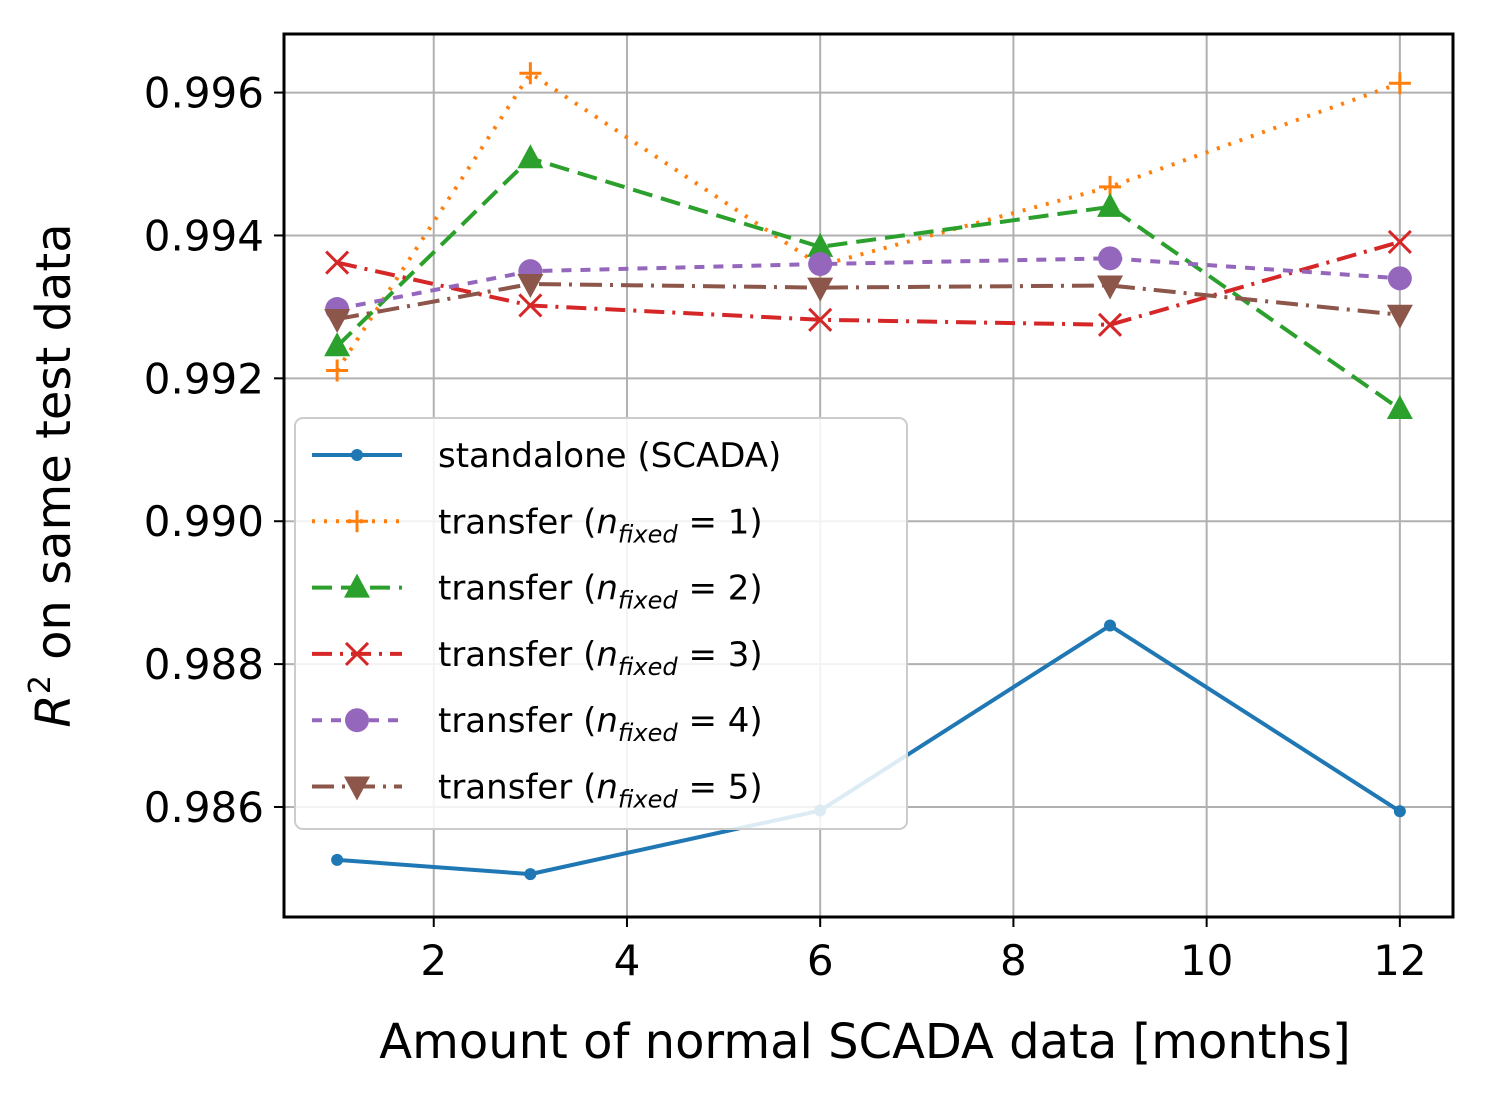  I want to click on y-tick-label: 0.996, so click(204, 93).